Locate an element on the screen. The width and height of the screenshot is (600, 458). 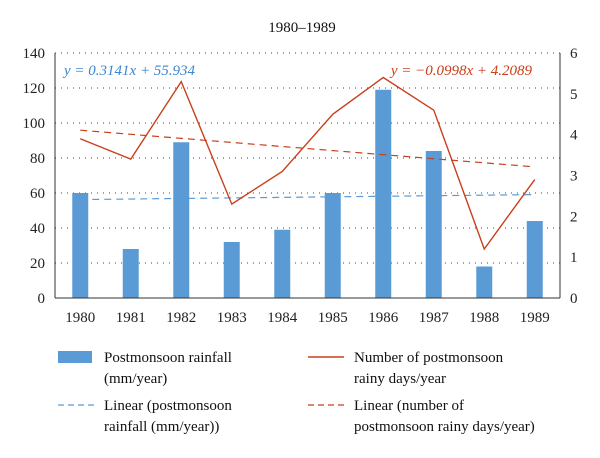
left-tick-label: 80 is located at coordinates (37, 159).